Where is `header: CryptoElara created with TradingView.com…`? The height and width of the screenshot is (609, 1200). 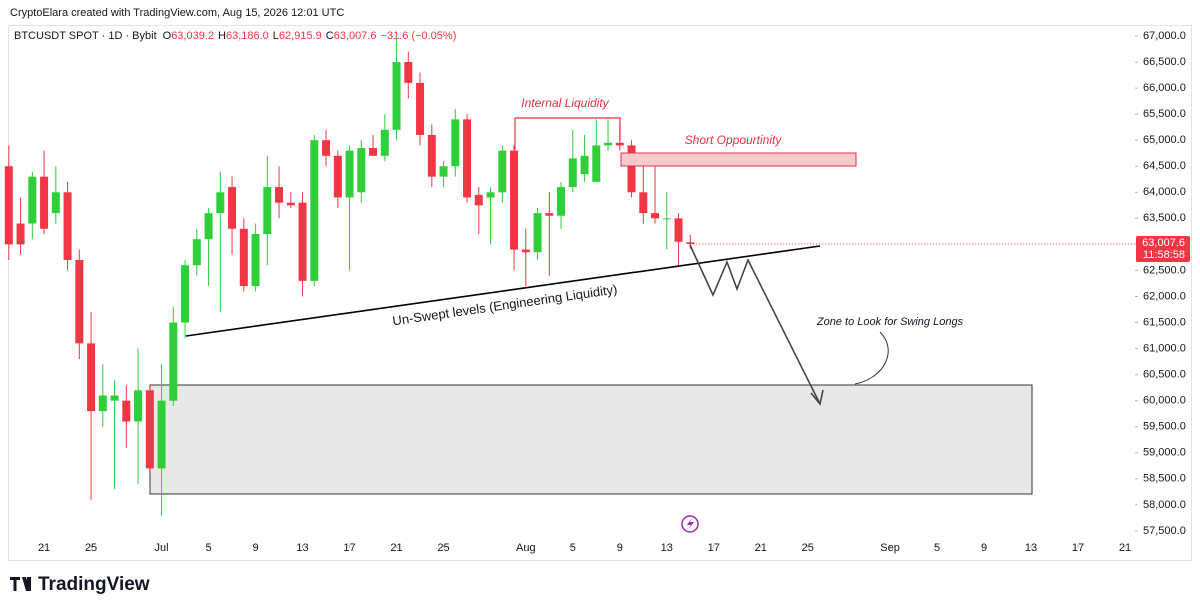 header: CryptoElara created with TradingView.com… is located at coordinates (177, 13).